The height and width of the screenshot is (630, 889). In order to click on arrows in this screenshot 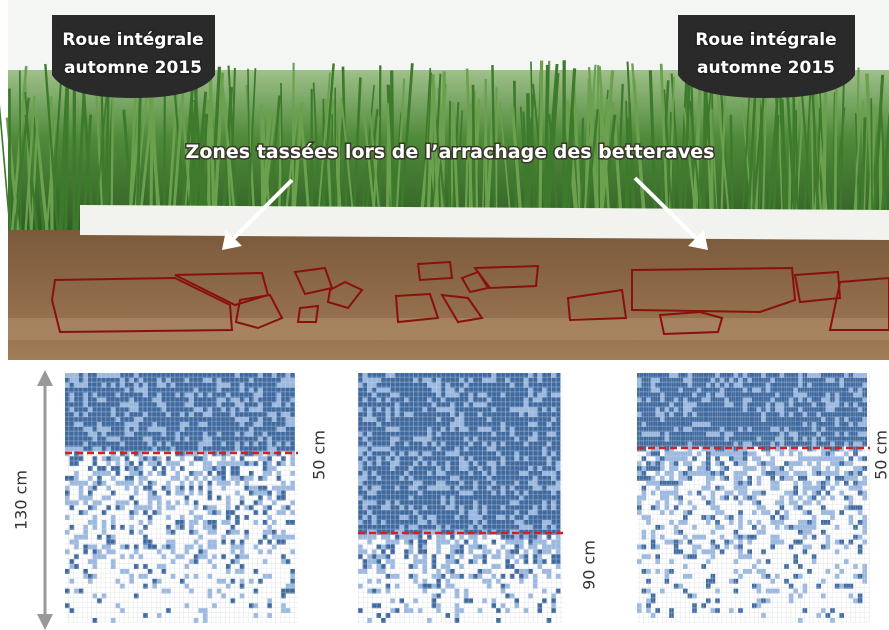, I will do `click(465, 213)`.